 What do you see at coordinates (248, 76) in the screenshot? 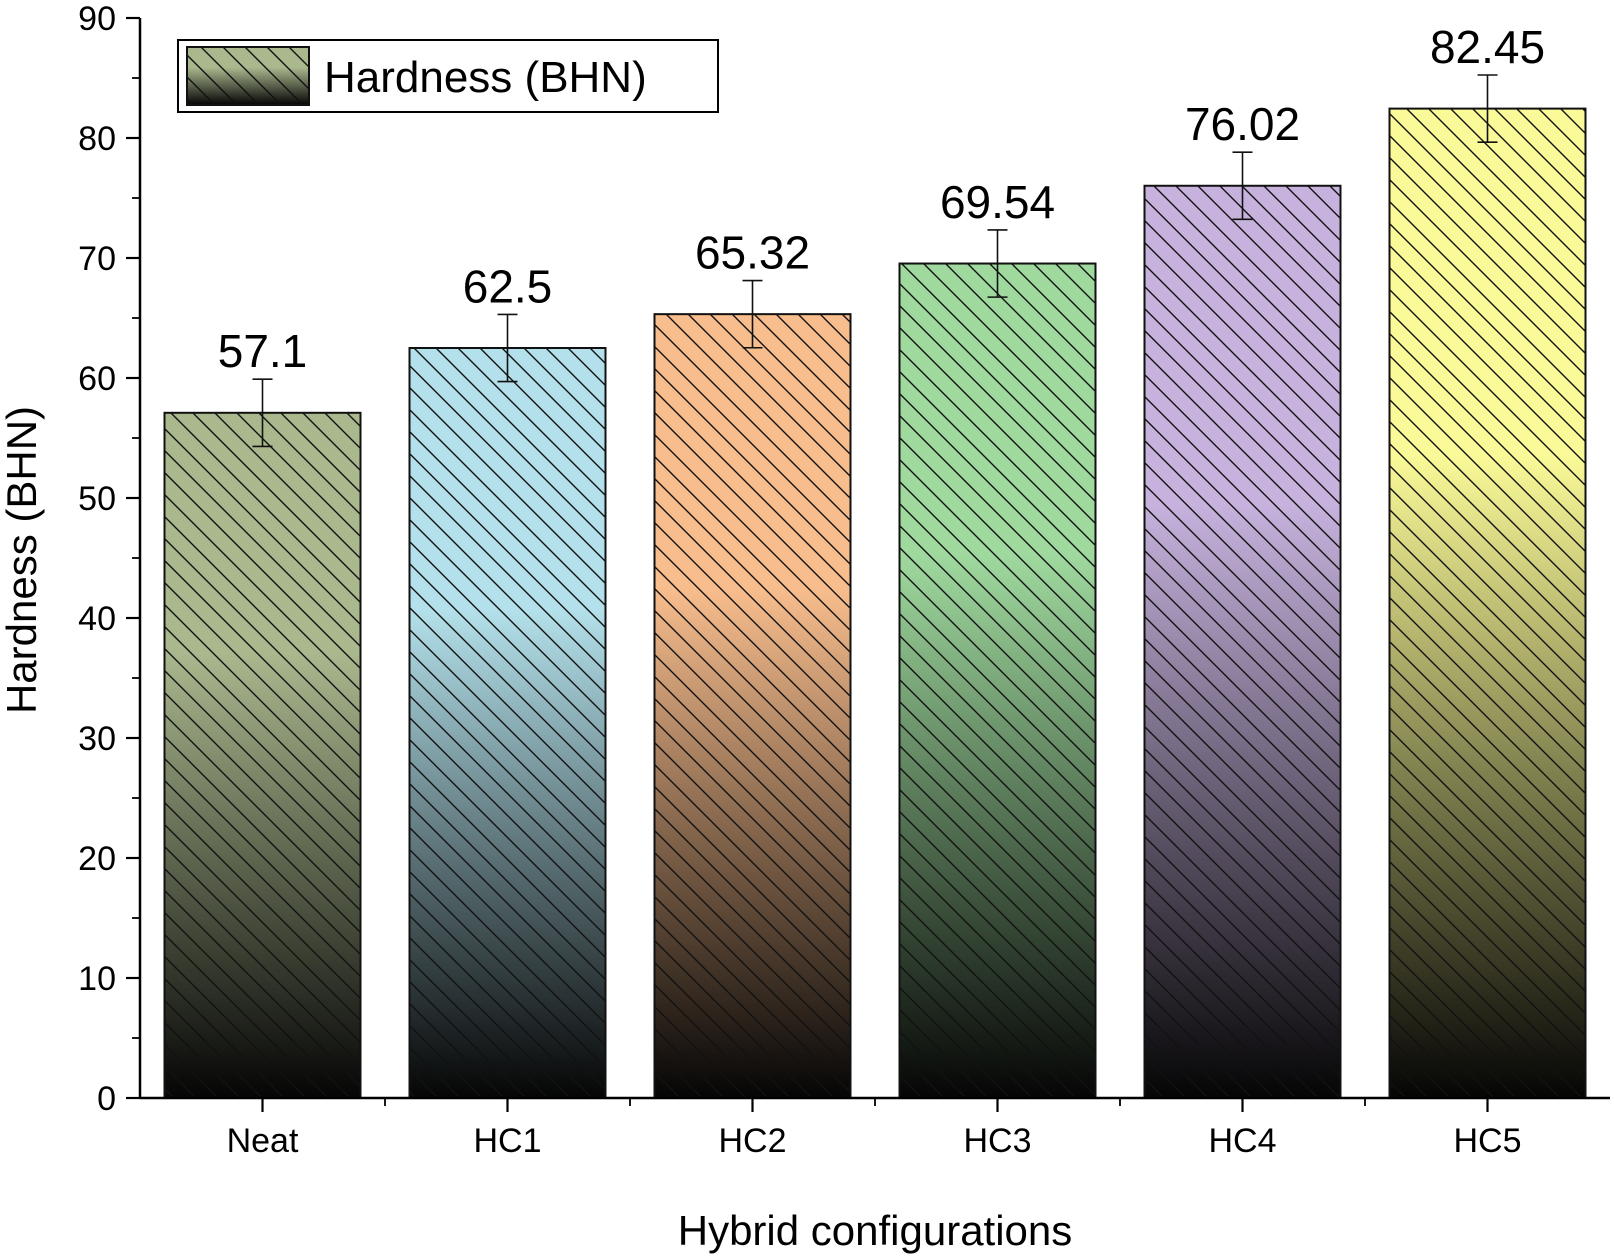
I see `legend-swatch-hatch` at bounding box center [248, 76].